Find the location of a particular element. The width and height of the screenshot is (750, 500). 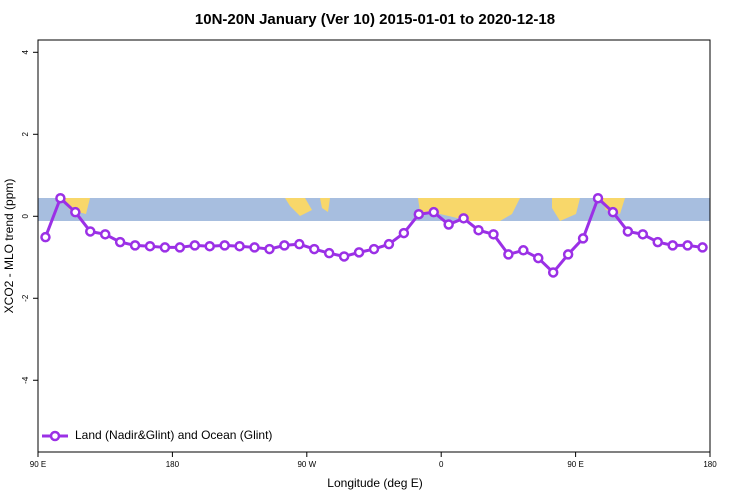

y-tick-label: 4 is located at coordinates (25, 52).